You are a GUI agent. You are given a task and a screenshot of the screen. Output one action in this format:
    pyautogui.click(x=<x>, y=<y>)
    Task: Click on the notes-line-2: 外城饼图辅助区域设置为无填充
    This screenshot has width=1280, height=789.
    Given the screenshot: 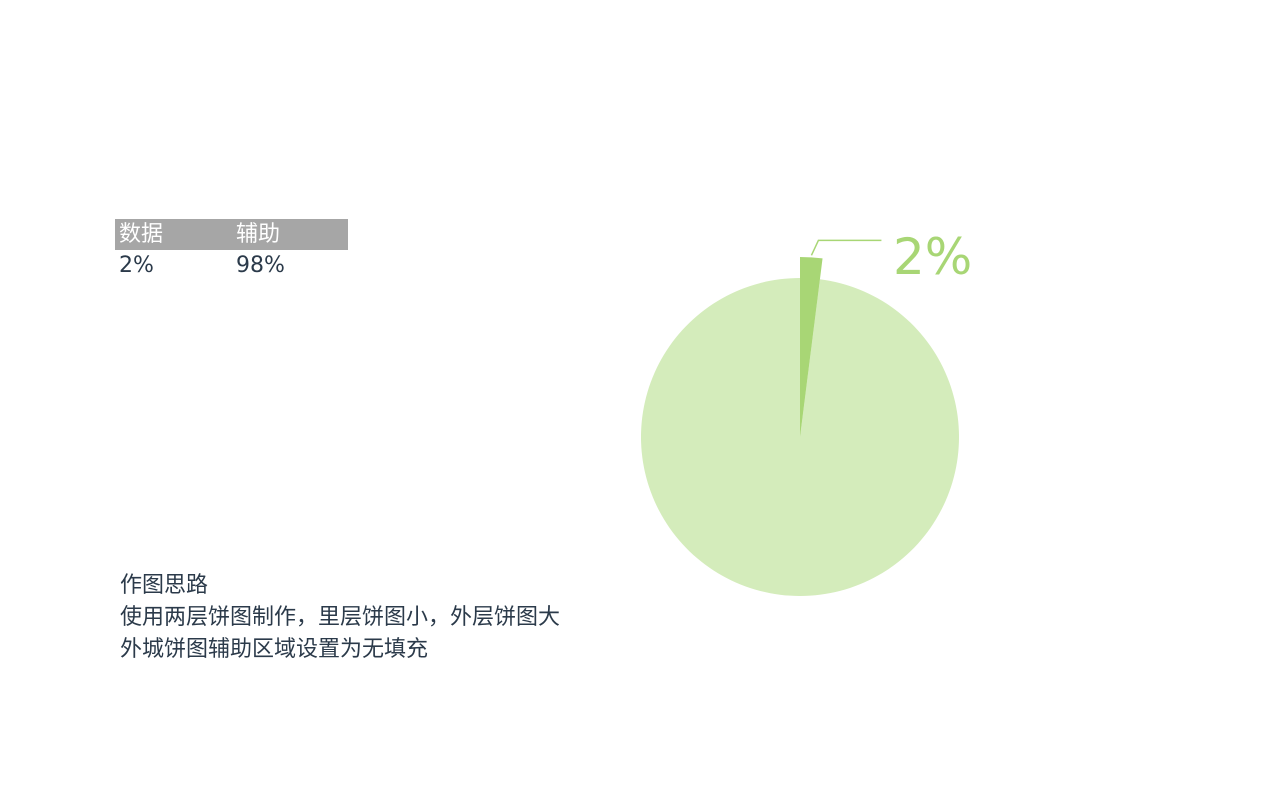 What is the action you would take?
    pyautogui.click(x=274, y=649)
    